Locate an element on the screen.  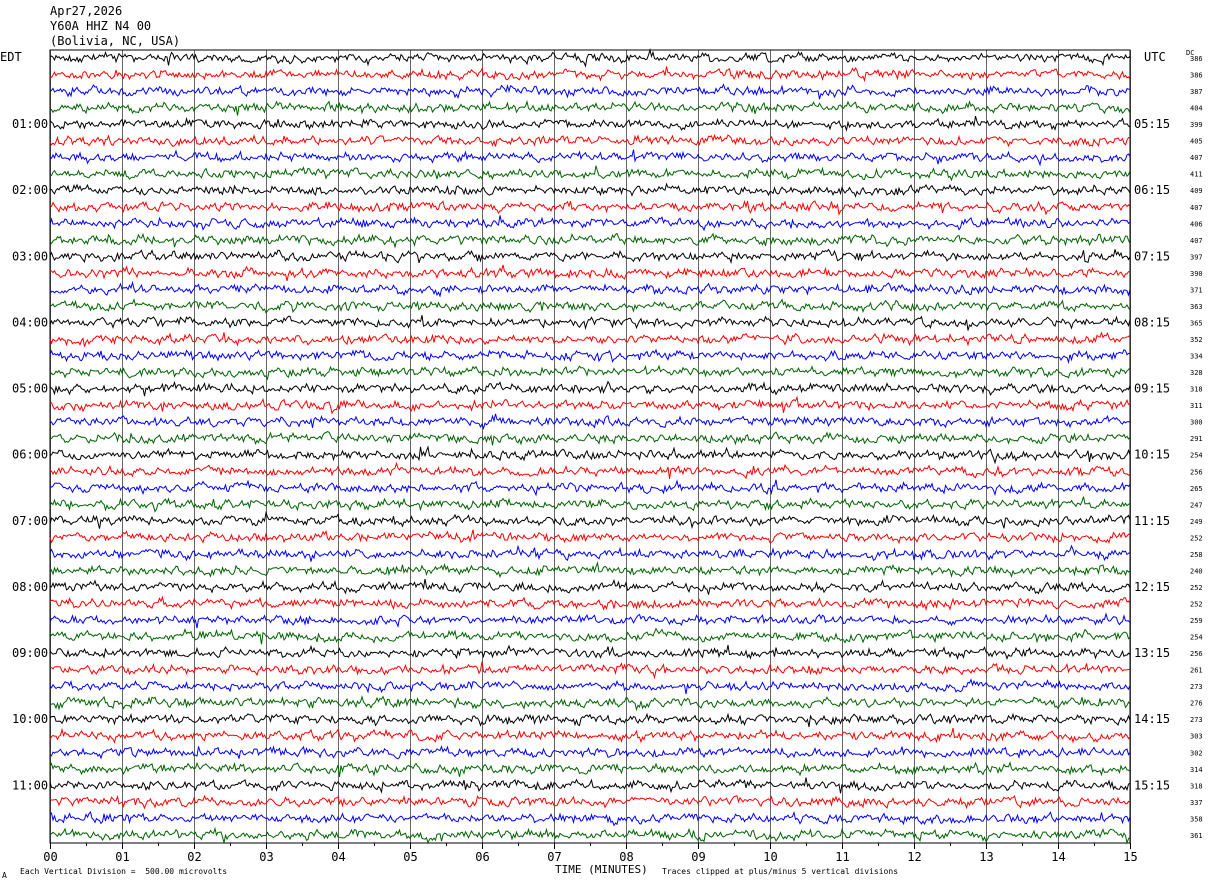
dc-offset-label: 258 is located at coordinates (1196, 555).